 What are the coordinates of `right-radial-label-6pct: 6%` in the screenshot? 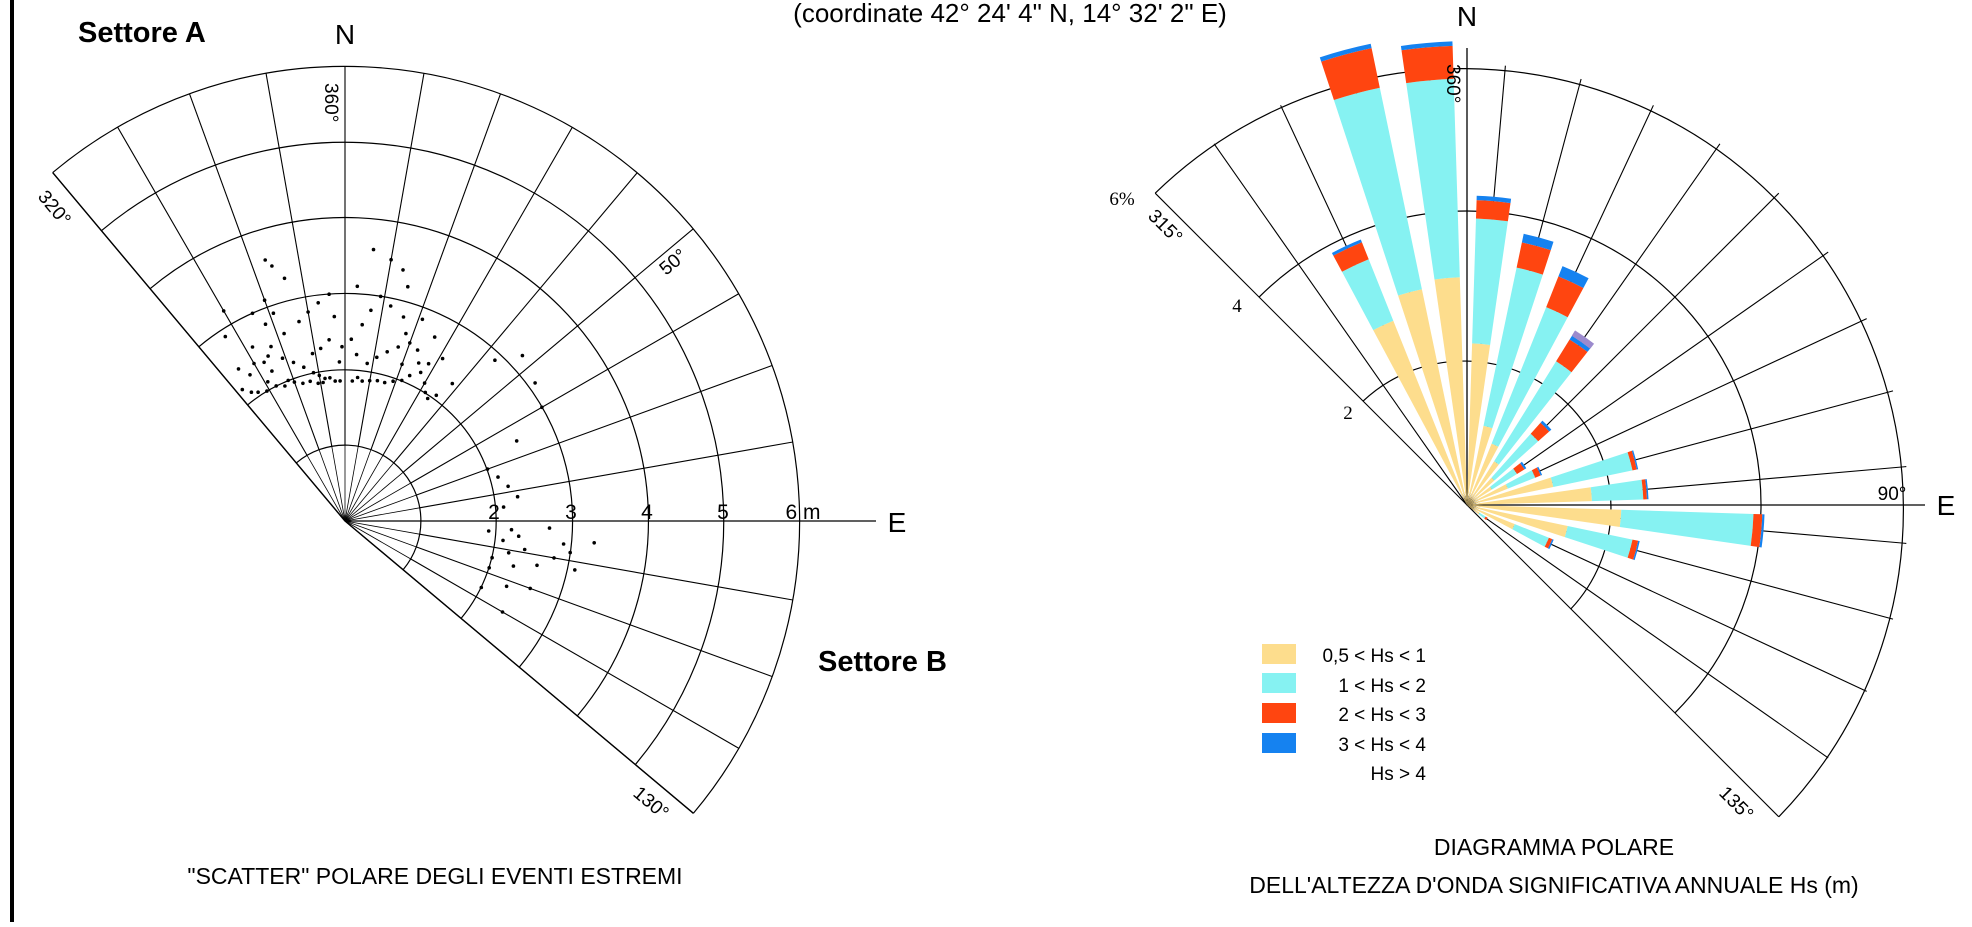 It's located at (1122, 199).